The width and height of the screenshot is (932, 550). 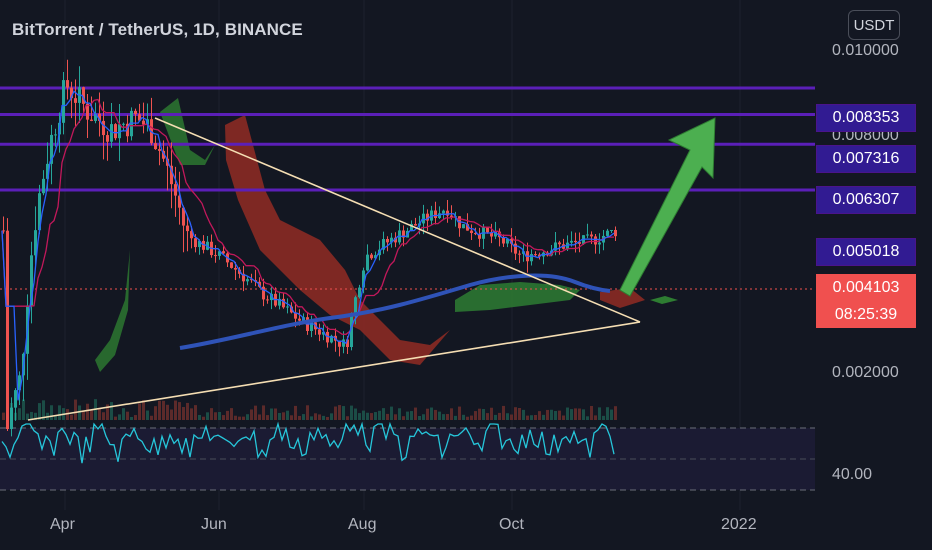 I want to click on time-tick-2022: 2022, so click(x=739, y=524).